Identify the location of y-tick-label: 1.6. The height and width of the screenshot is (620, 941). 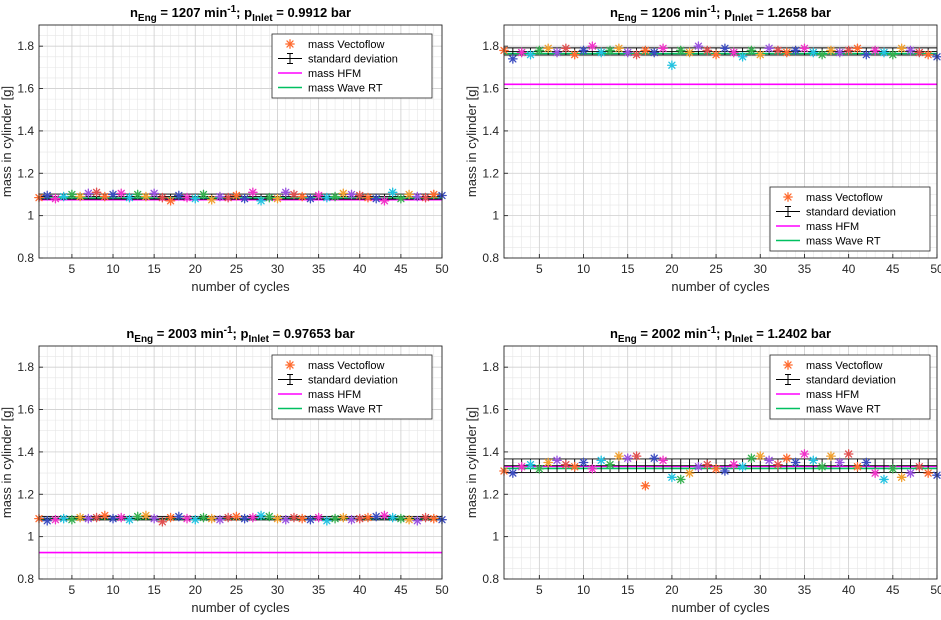
(490, 410).